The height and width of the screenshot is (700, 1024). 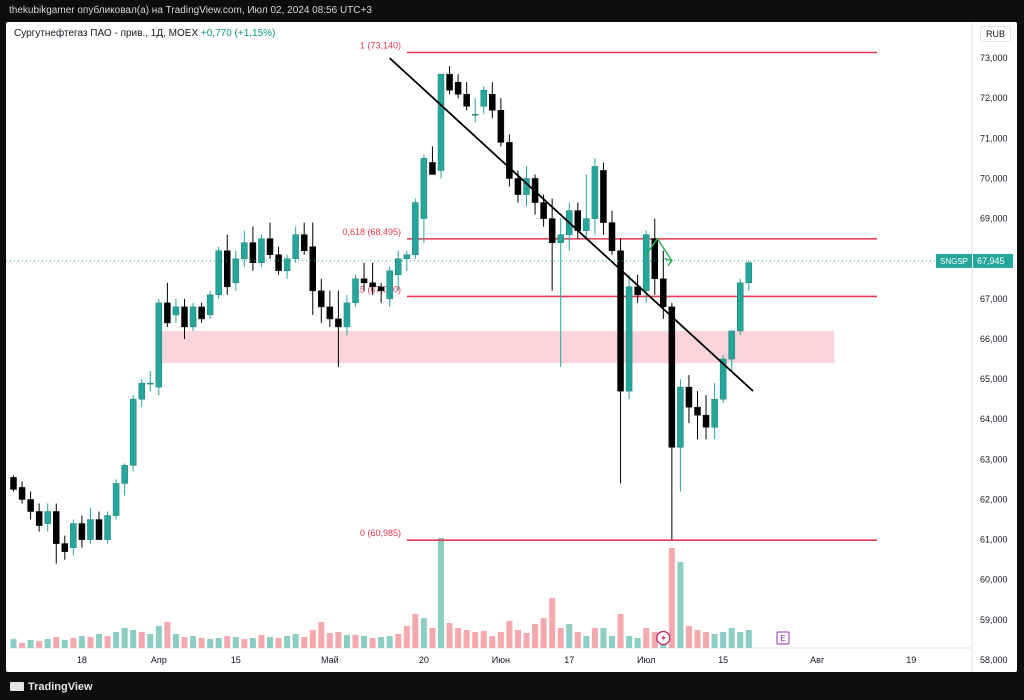 I want to click on price-tick-label: 70,000, so click(x=994, y=178).